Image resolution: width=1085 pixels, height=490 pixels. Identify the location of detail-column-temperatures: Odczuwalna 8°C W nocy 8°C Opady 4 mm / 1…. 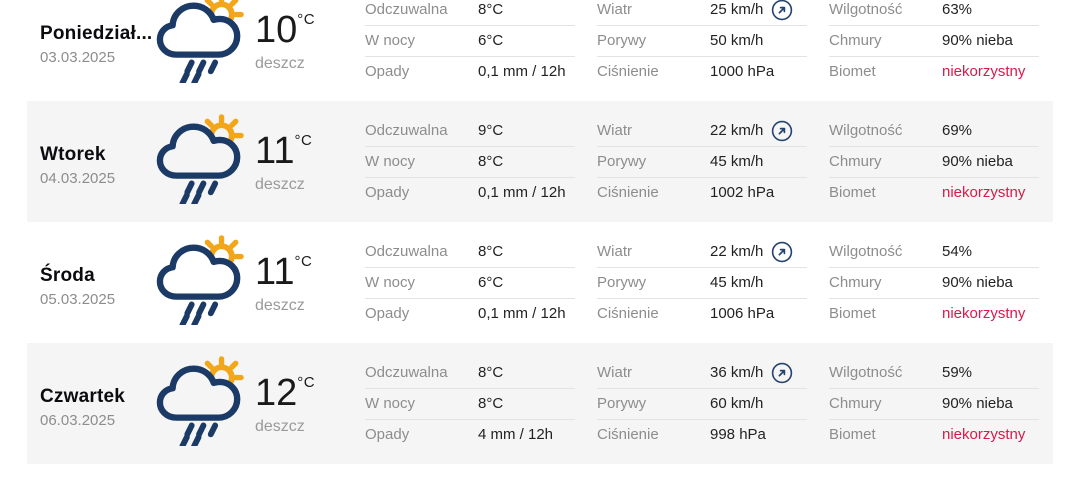
(470, 404).